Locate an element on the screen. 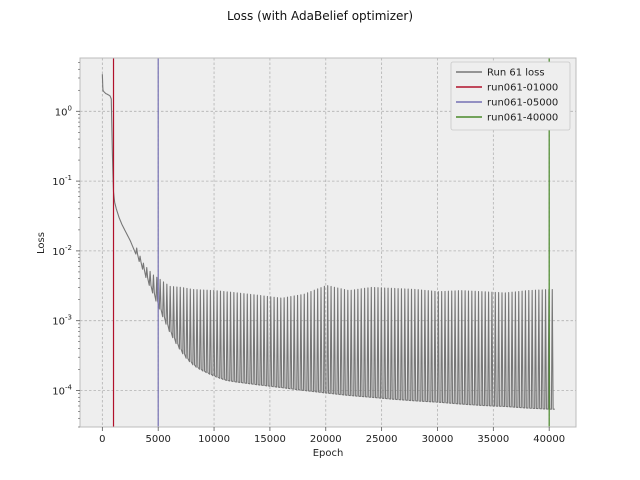 This screenshot has height=480, width=640. y-axis-ticks: 10⁻⁴ 10⁻³ 10⁻² 10⁻¹ 10⁰ is located at coordinates (66, 245).